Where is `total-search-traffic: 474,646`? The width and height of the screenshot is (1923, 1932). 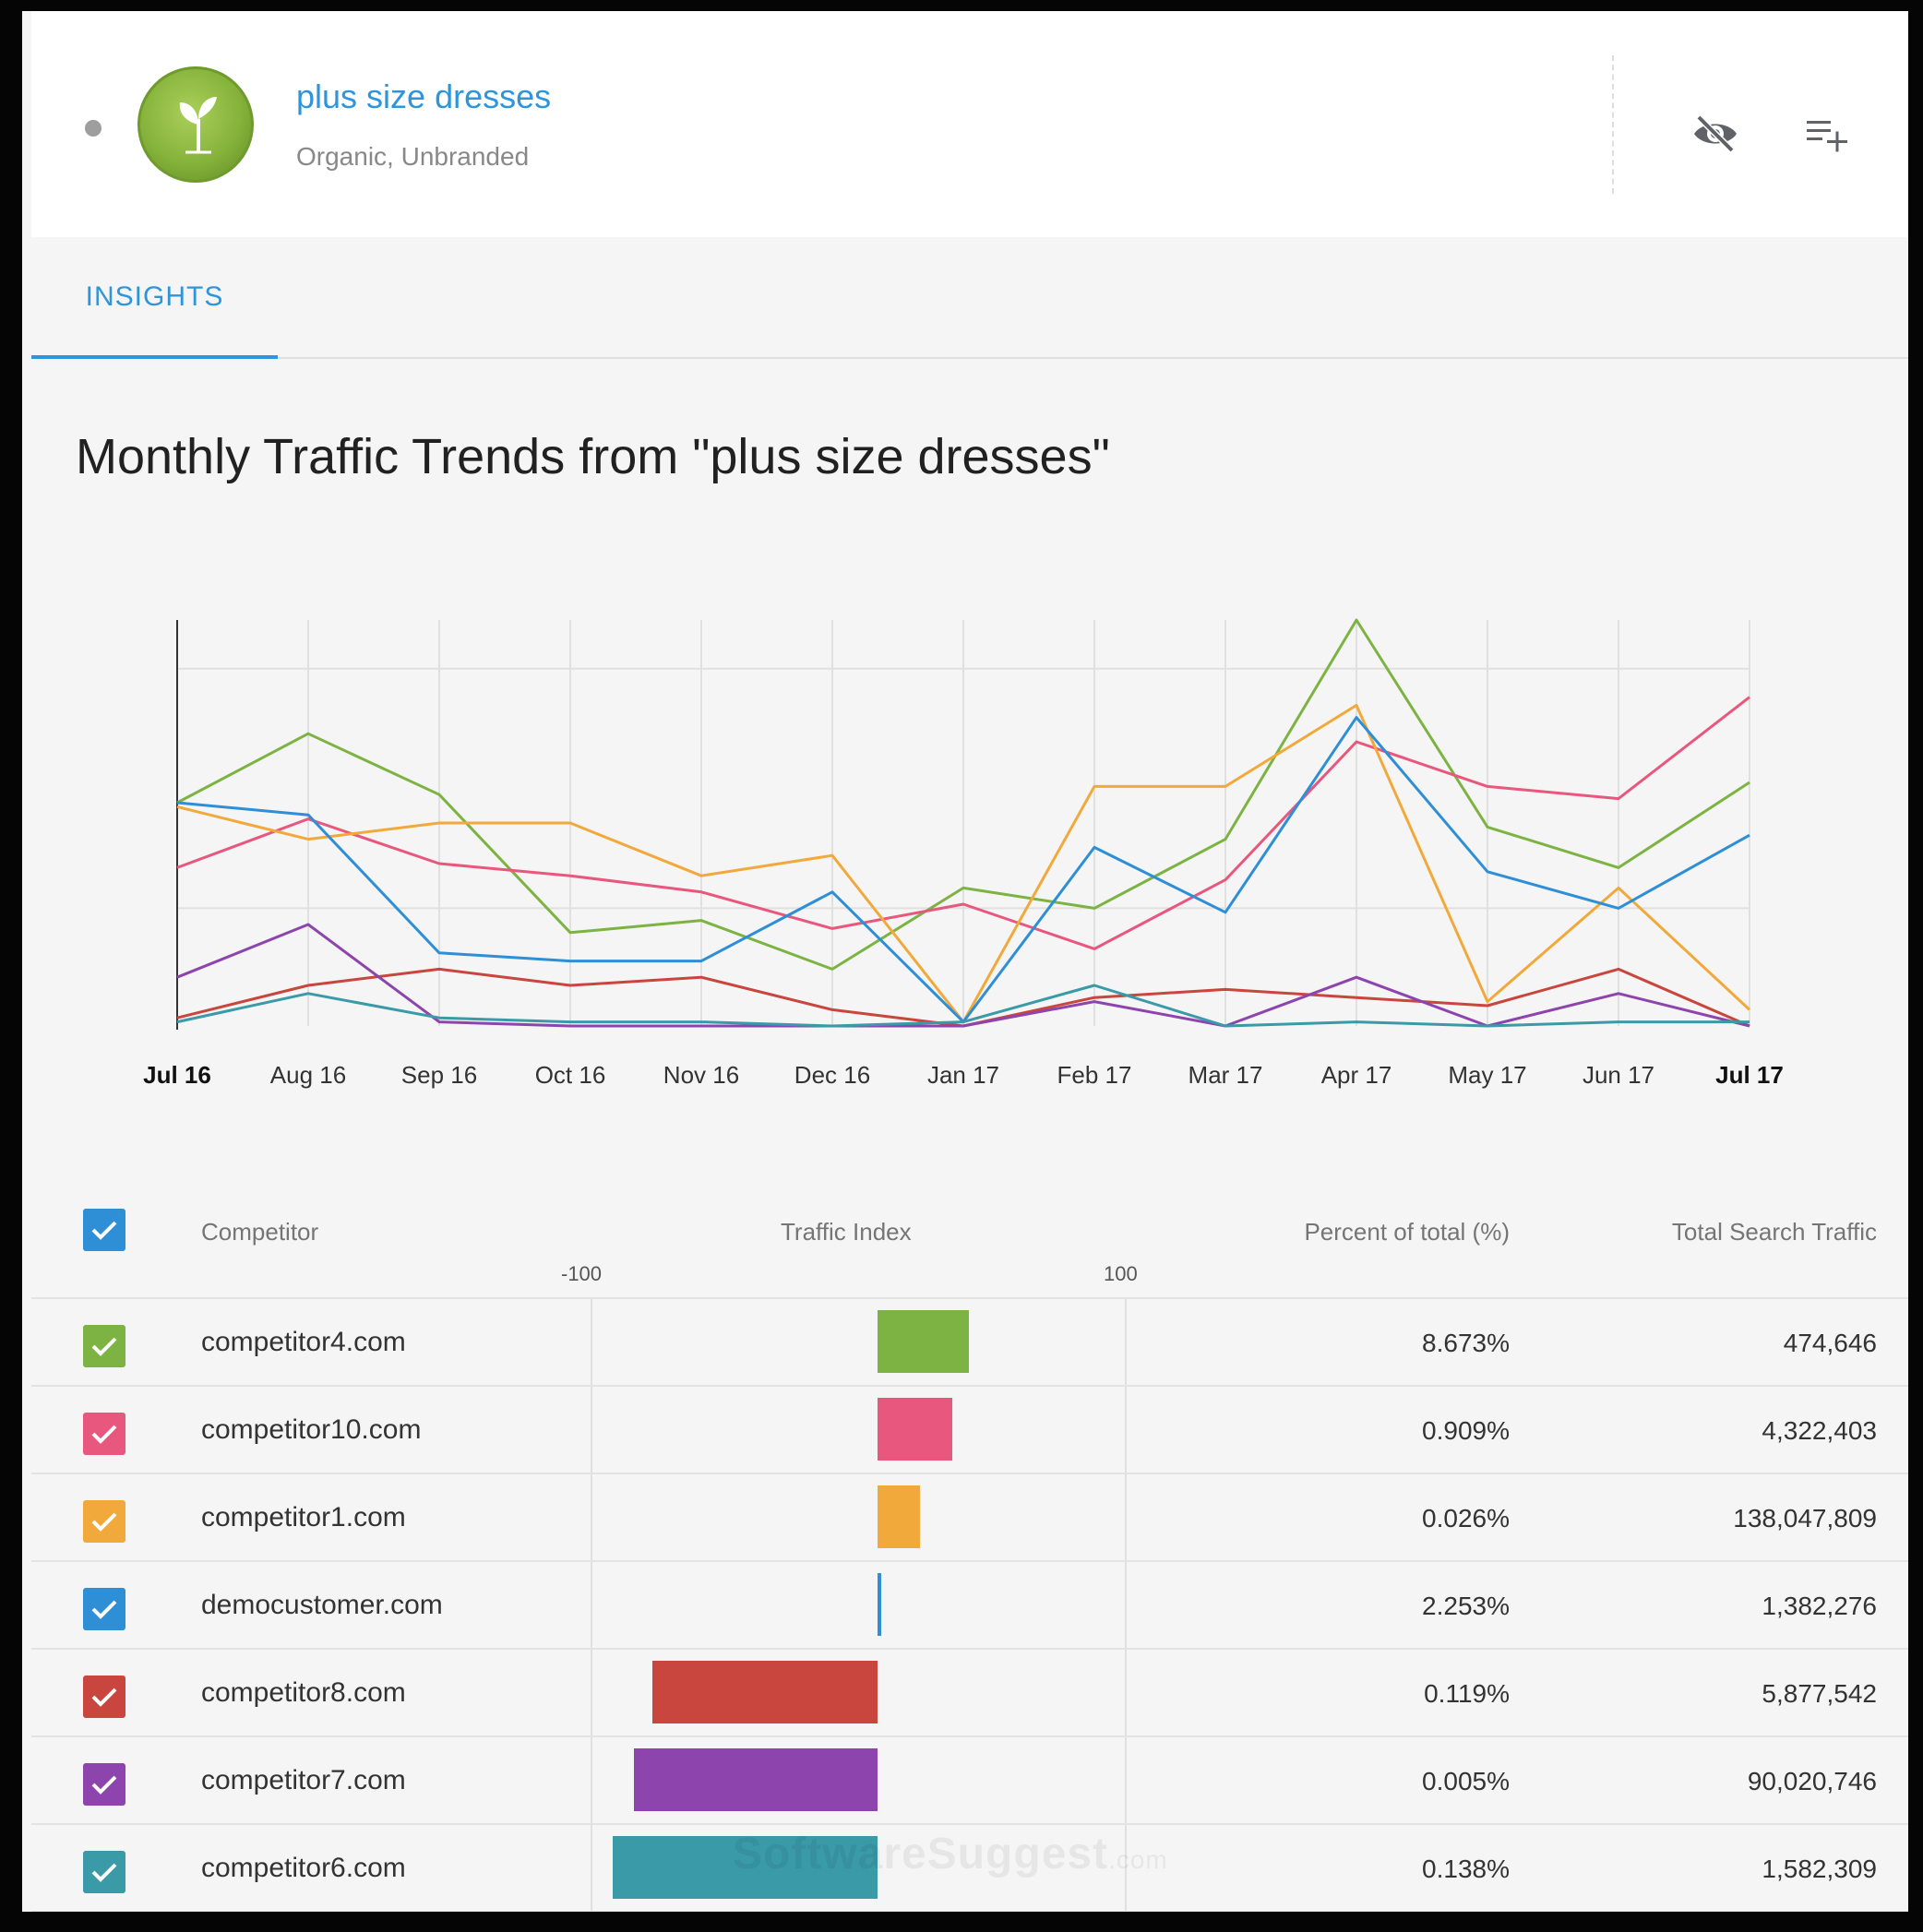 total-search-traffic: 474,646 is located at coordinates (1830, 1343).